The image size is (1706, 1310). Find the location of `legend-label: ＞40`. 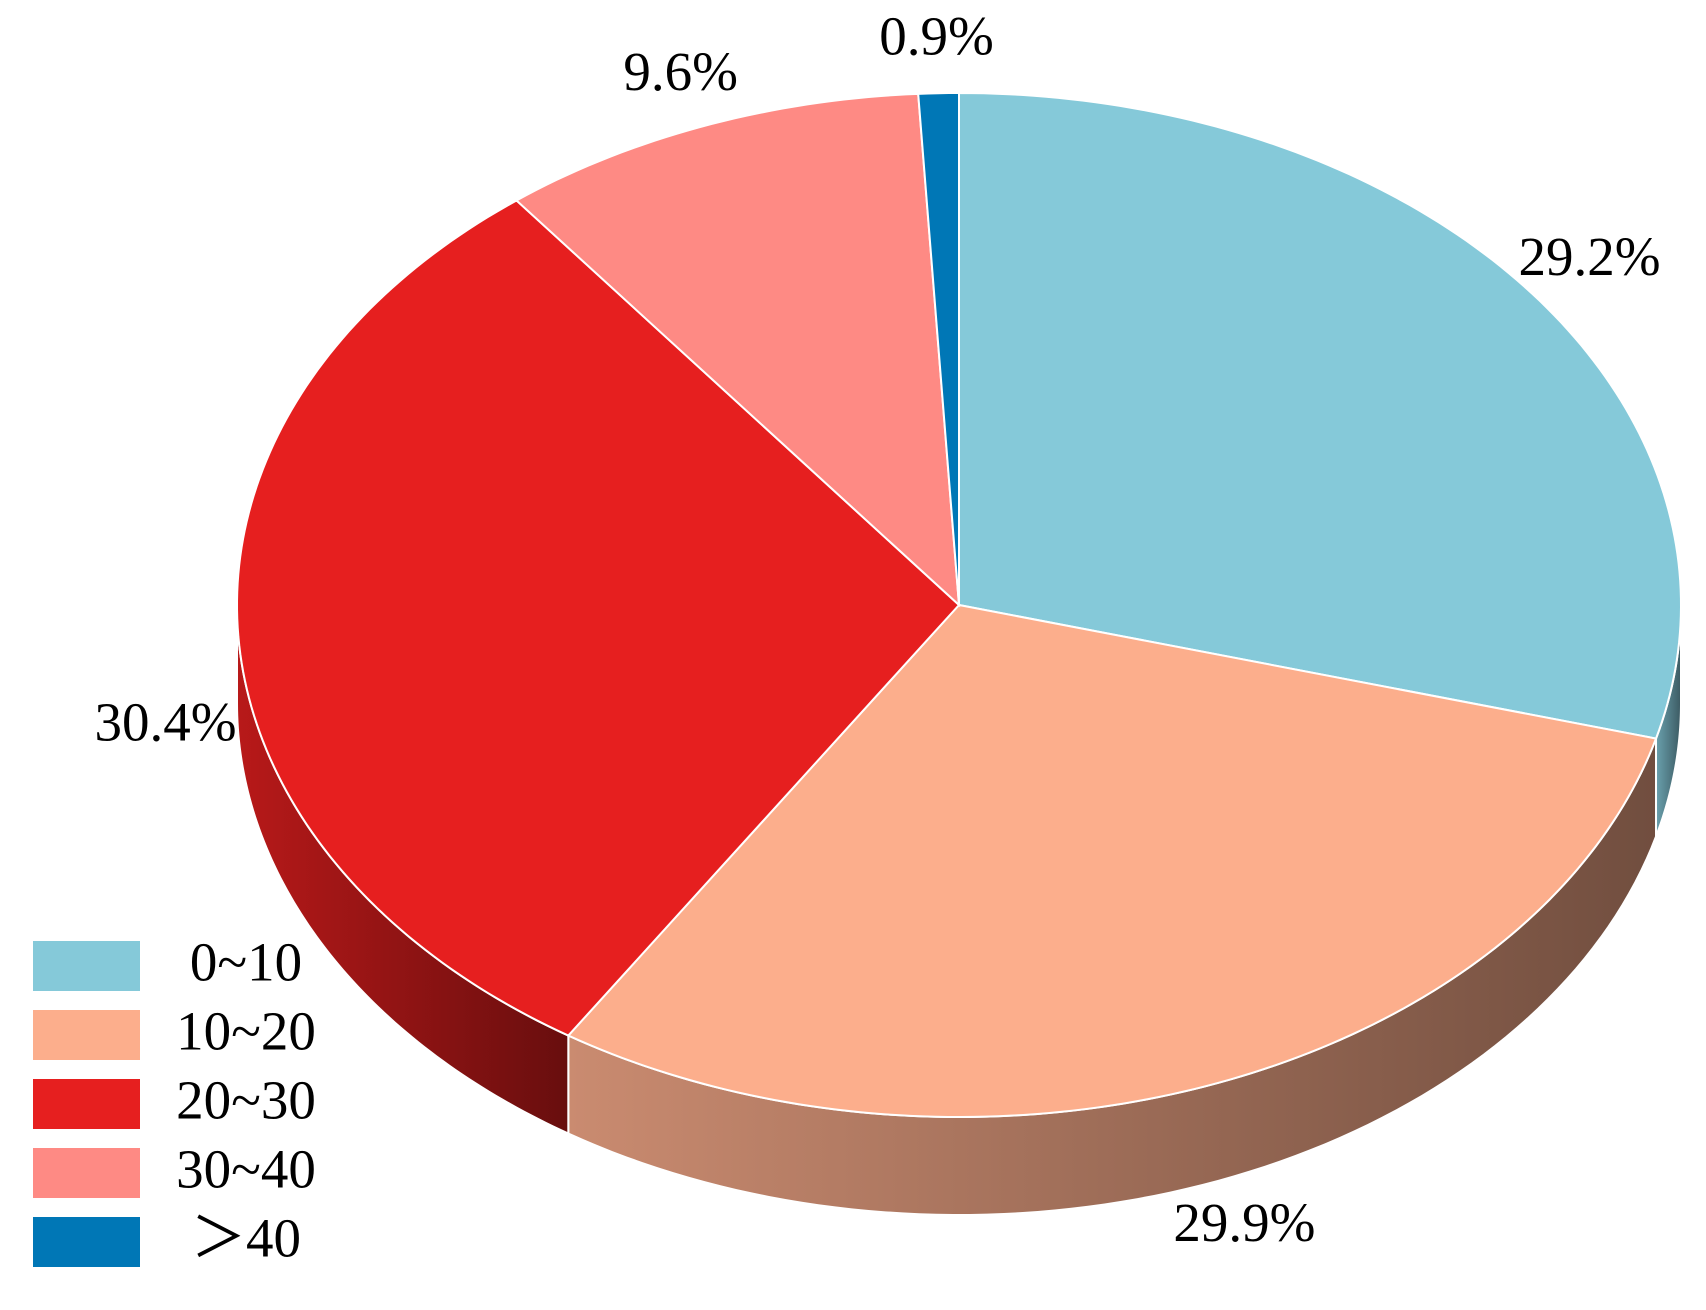

legend-label: ＞40 is located at coordinates (246, 1238).